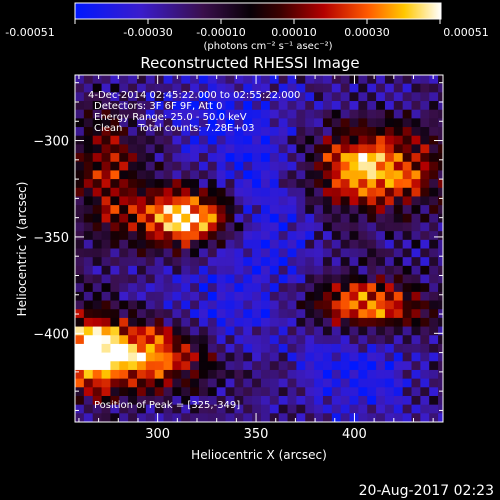 This screenshot has width=500, height=500. What do you see at coordinates (157, 434) in the screenshot?
I see `x-tick-label: 300` at bounding box center [157, 434].